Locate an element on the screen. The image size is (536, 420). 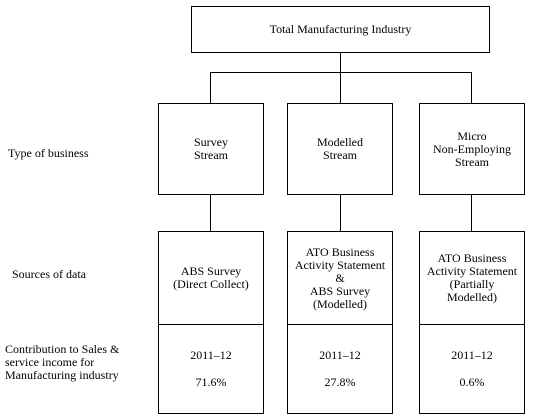
micro-stream-box: Micro Non-Employing Stream is located at coordinates (472, 149).